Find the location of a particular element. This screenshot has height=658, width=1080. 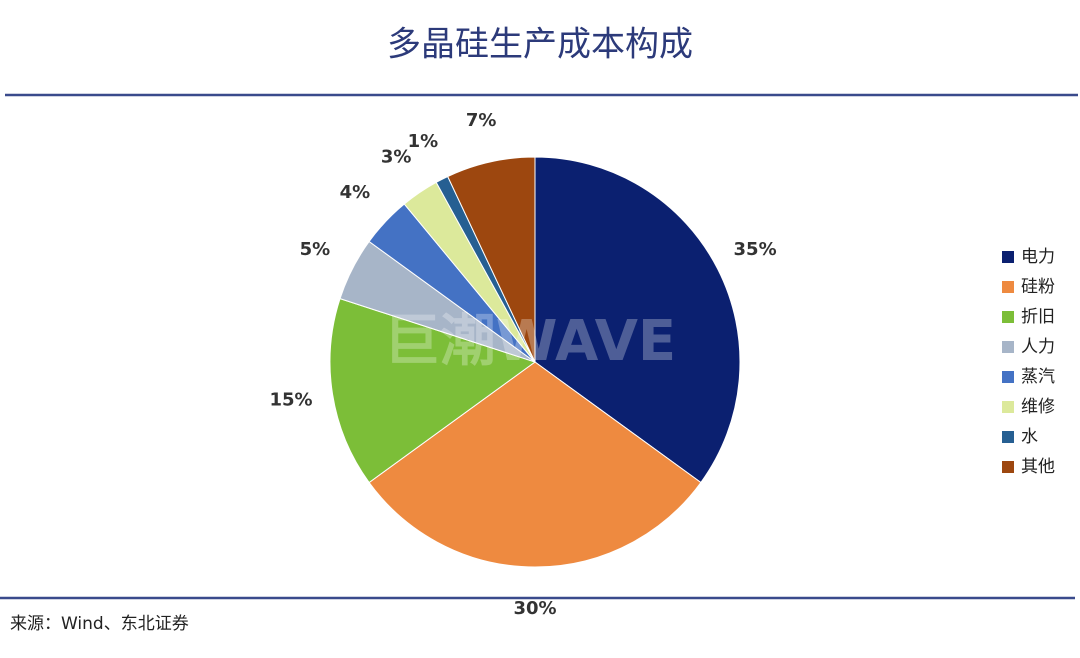

legend-label: 硅粉 is located at coordinates (1038, 287).